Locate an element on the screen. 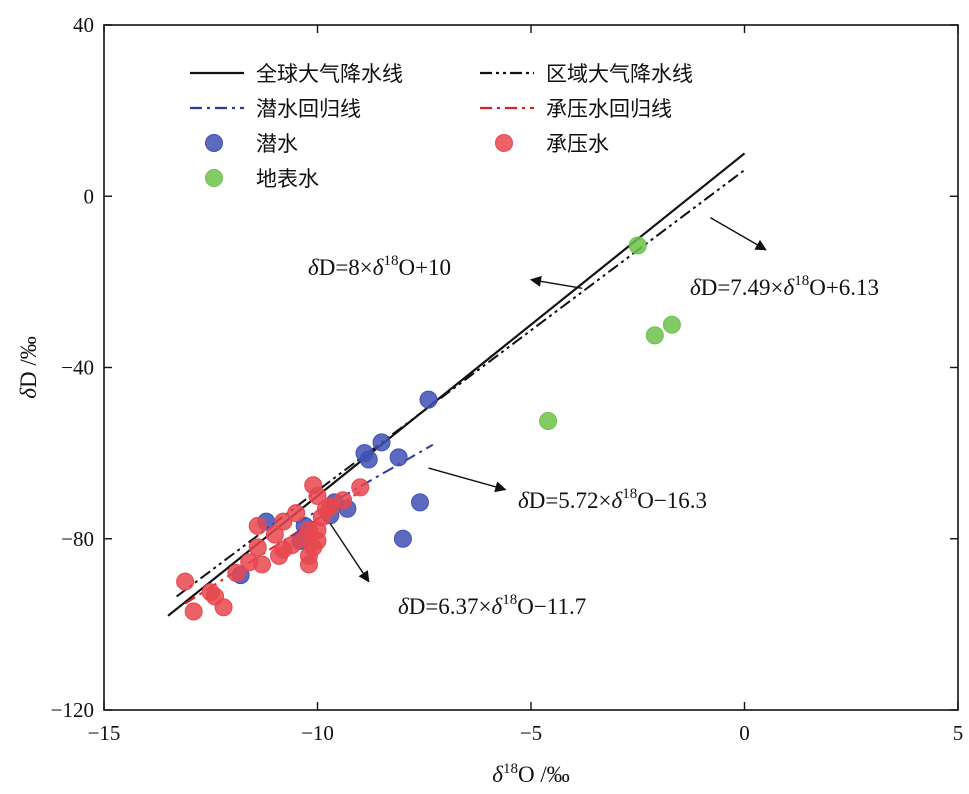 The image size is (969, 794). x-tick-label: −5 is located at coordinates (531, 733).